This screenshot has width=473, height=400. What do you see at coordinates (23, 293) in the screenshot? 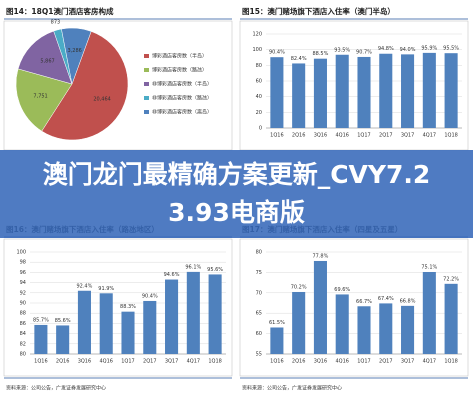
I see `y-tick-label: 92` at bounding box center [23, 293].